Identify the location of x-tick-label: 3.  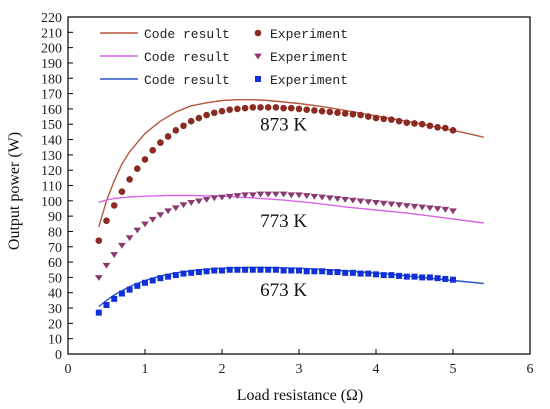
(299, 369).